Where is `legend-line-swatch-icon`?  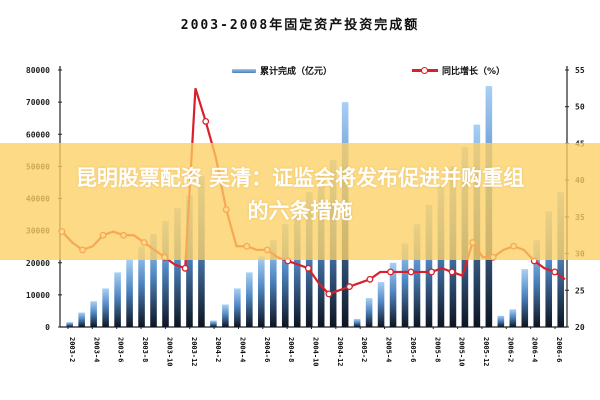 legend-line-swatch-icon is located at coordinates (425, 70).